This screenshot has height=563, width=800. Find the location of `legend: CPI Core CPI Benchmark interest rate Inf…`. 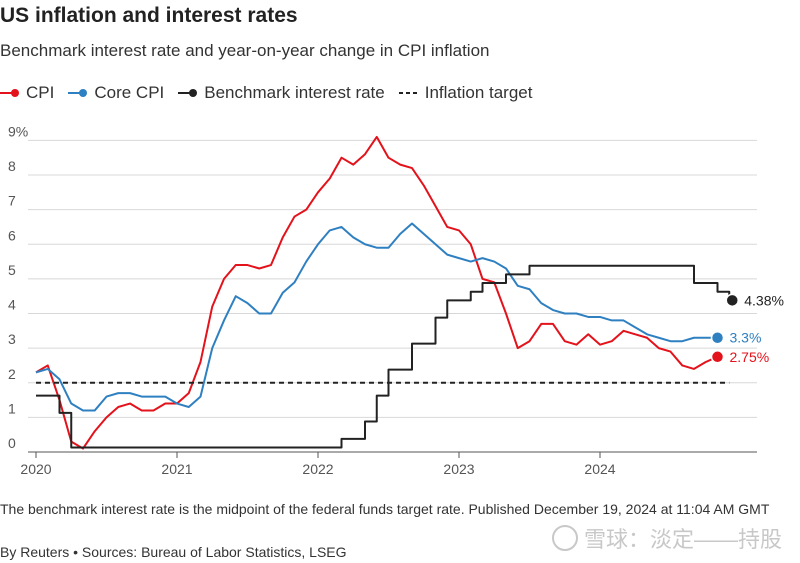

legend: CPI Core CPI Benchmark interest rate Inf… is located at coordinates (273, 93).